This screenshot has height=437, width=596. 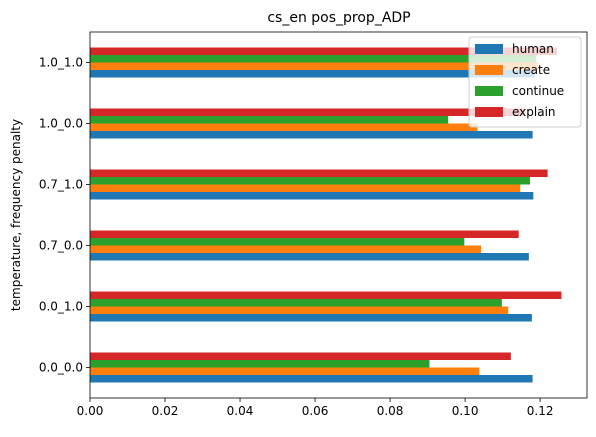 What do you see at coordinates (285, 371) in the screenshot?
I see `bar-create-0.0_0.0` at bounding box center [285, 371].